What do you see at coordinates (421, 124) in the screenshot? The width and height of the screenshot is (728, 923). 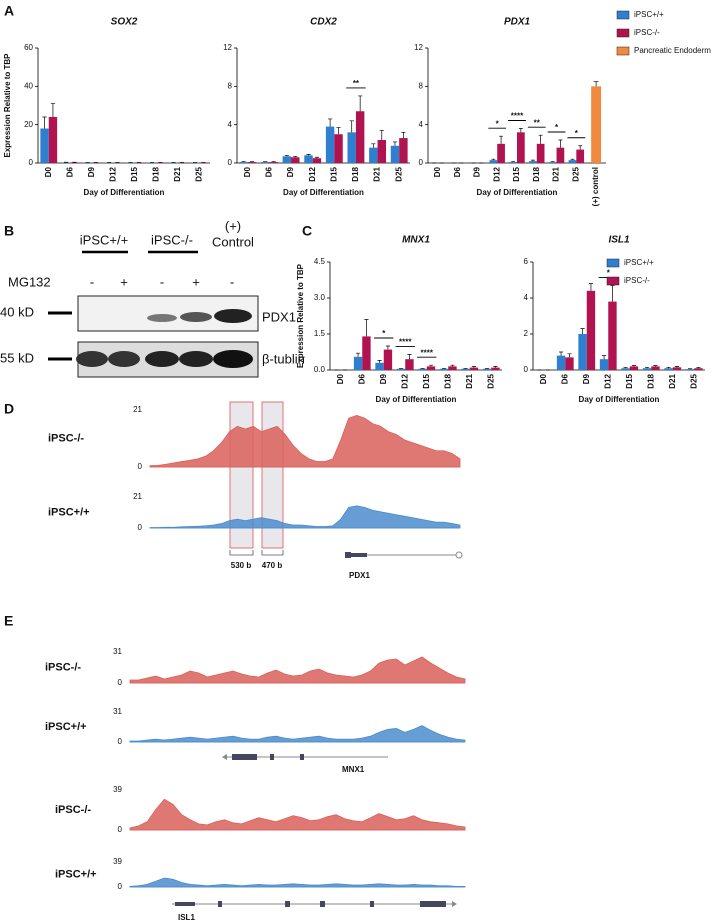 I see `y-tick-label: 4` at bounding box center [421, 124].